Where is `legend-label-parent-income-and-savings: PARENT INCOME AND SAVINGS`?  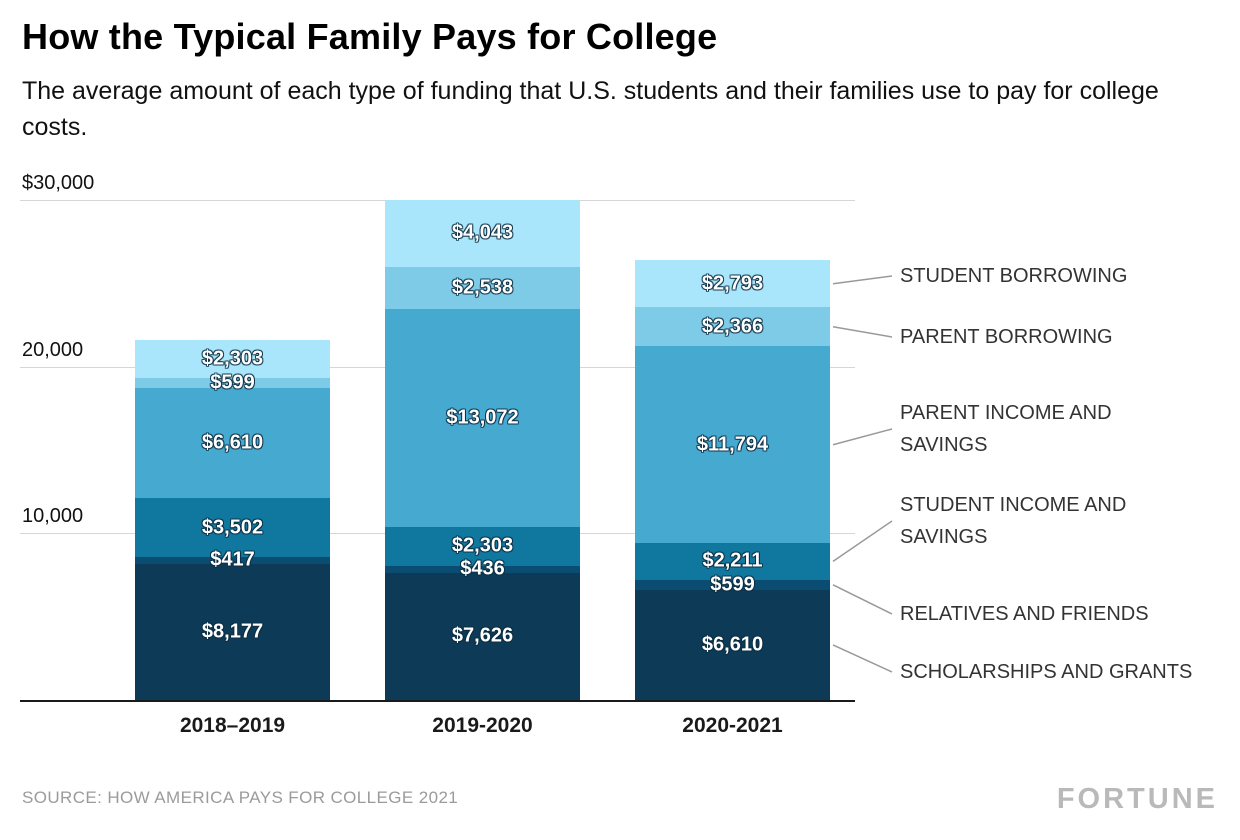
legend-label-parent-income-and-savings: PARENT INCOME AND SAVINGS is located at coordinates (1006, 429).